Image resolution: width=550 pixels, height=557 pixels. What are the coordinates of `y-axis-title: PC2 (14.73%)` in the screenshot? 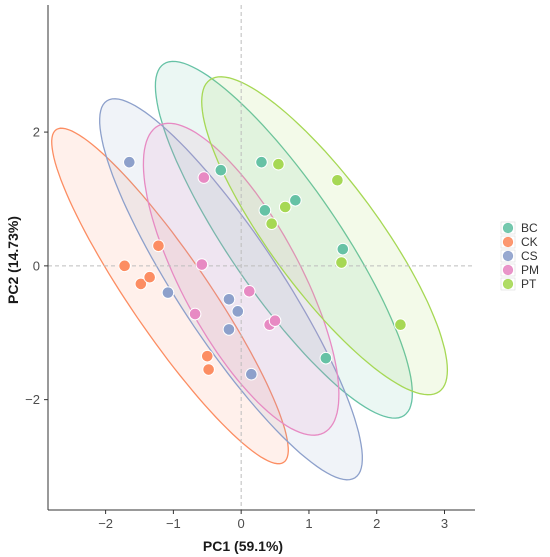 It's located at (13, 260).